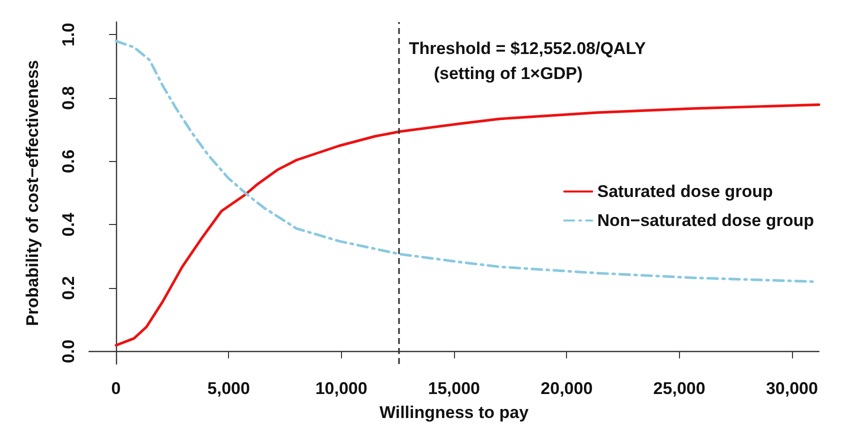 The width and height of the screenshot is (857, 441). Describe the element at coordinates (792, 388) in the screenshot. I see `x-tick-label: 30,000` at that location.